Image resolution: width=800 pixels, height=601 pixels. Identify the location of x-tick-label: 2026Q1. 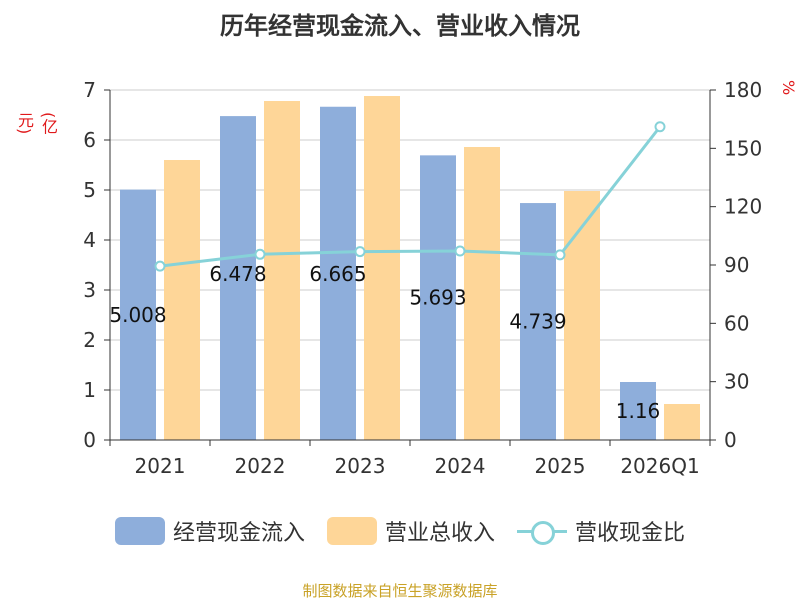
(659, 466).